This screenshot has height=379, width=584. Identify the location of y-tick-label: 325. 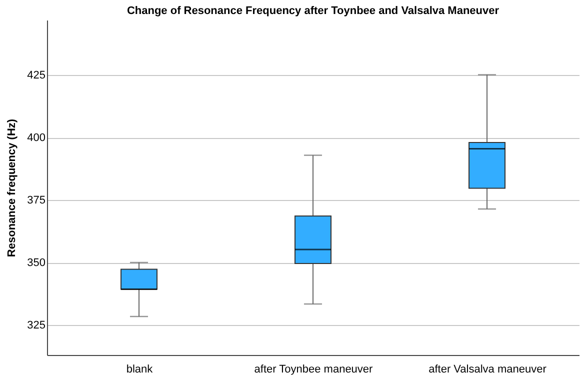
(36, 326).